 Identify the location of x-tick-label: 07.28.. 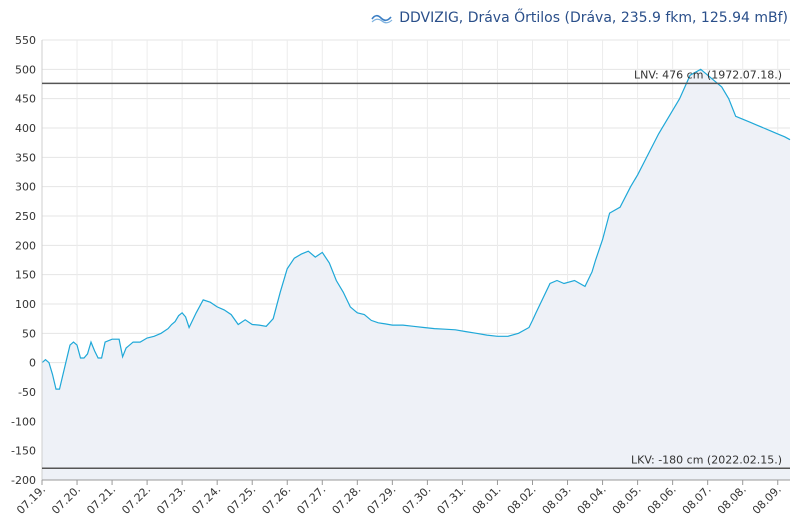
(346, 500).